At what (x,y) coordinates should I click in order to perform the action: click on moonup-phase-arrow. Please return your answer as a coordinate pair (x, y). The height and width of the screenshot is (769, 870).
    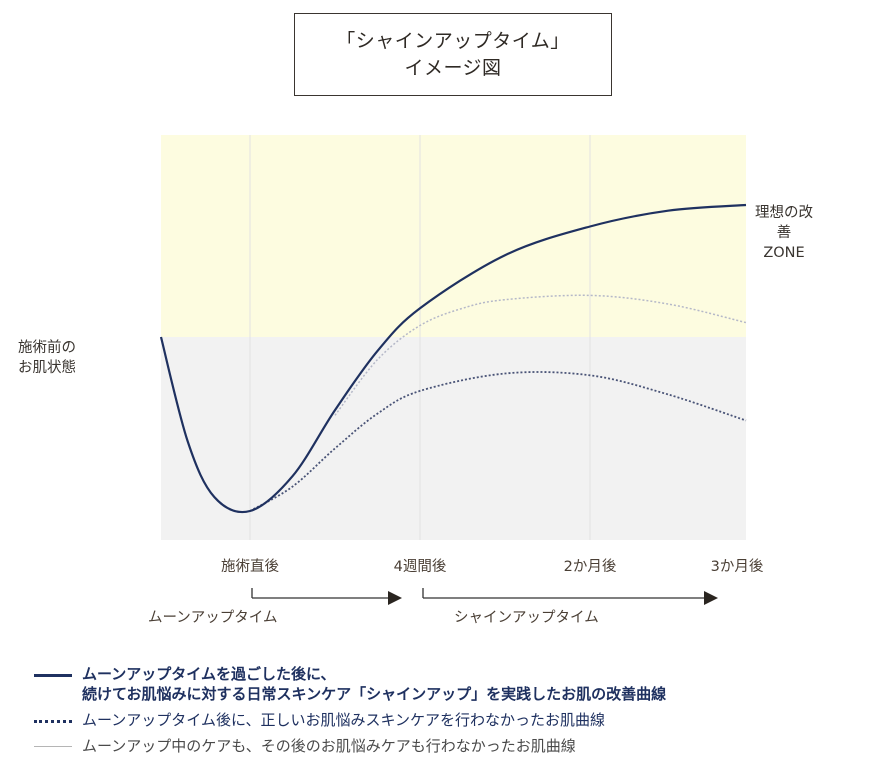
    Looking at the image, I should click on (326, 596).